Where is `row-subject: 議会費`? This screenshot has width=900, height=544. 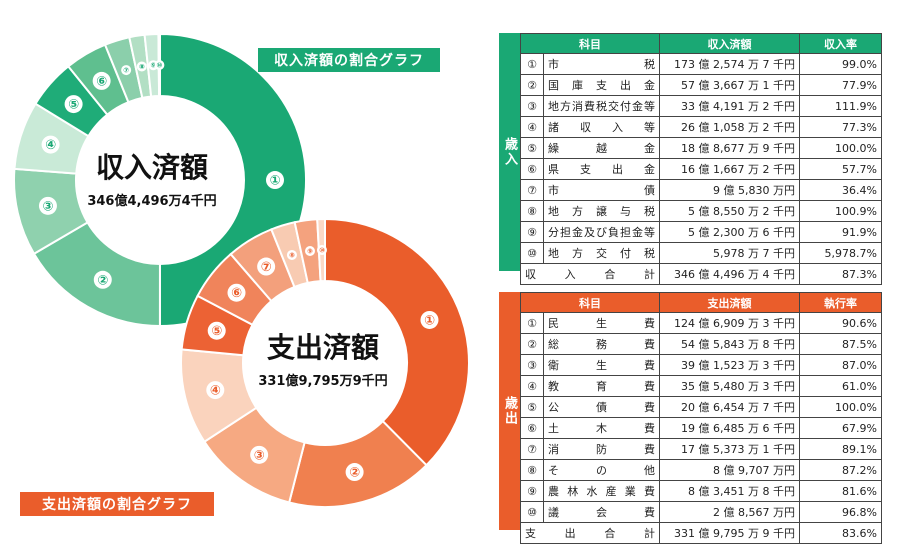 row-subject: 議会費 is located at coordinates (601, 512).